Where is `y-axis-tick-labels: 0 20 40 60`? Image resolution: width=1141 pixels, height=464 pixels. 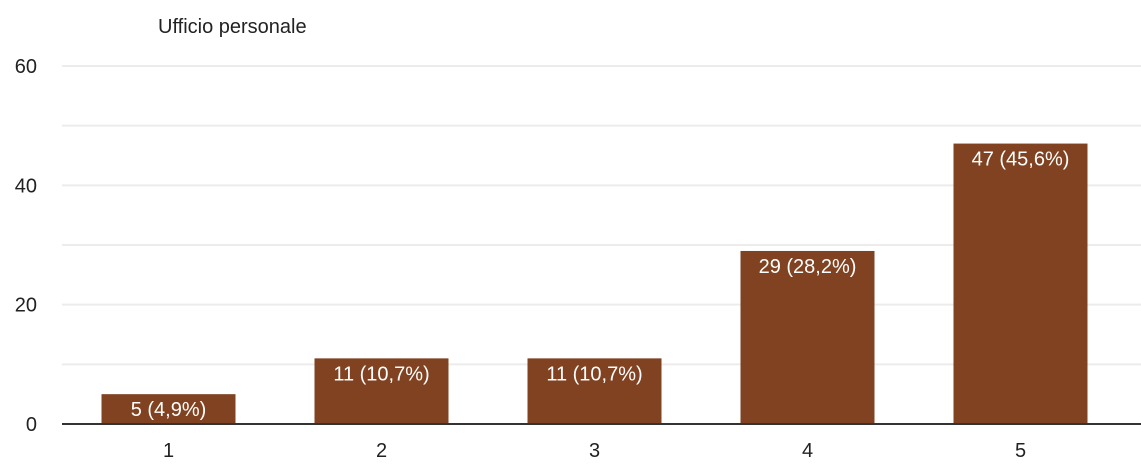 y-axis-tick-labels: 0 20 40 60 is located at coordinates (26, 246).